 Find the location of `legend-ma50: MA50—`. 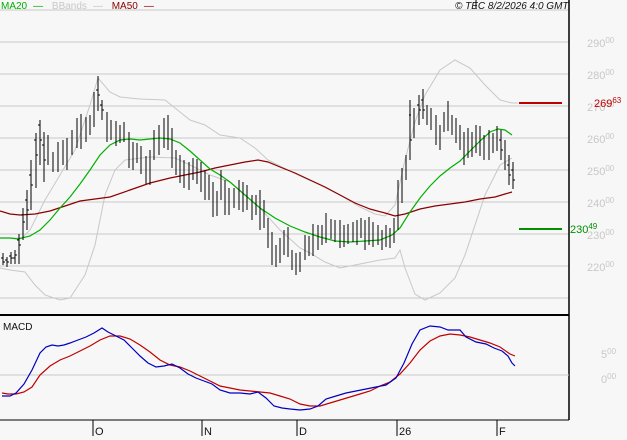

legend-ma50: MA50— is located at coordinates (132, 6).